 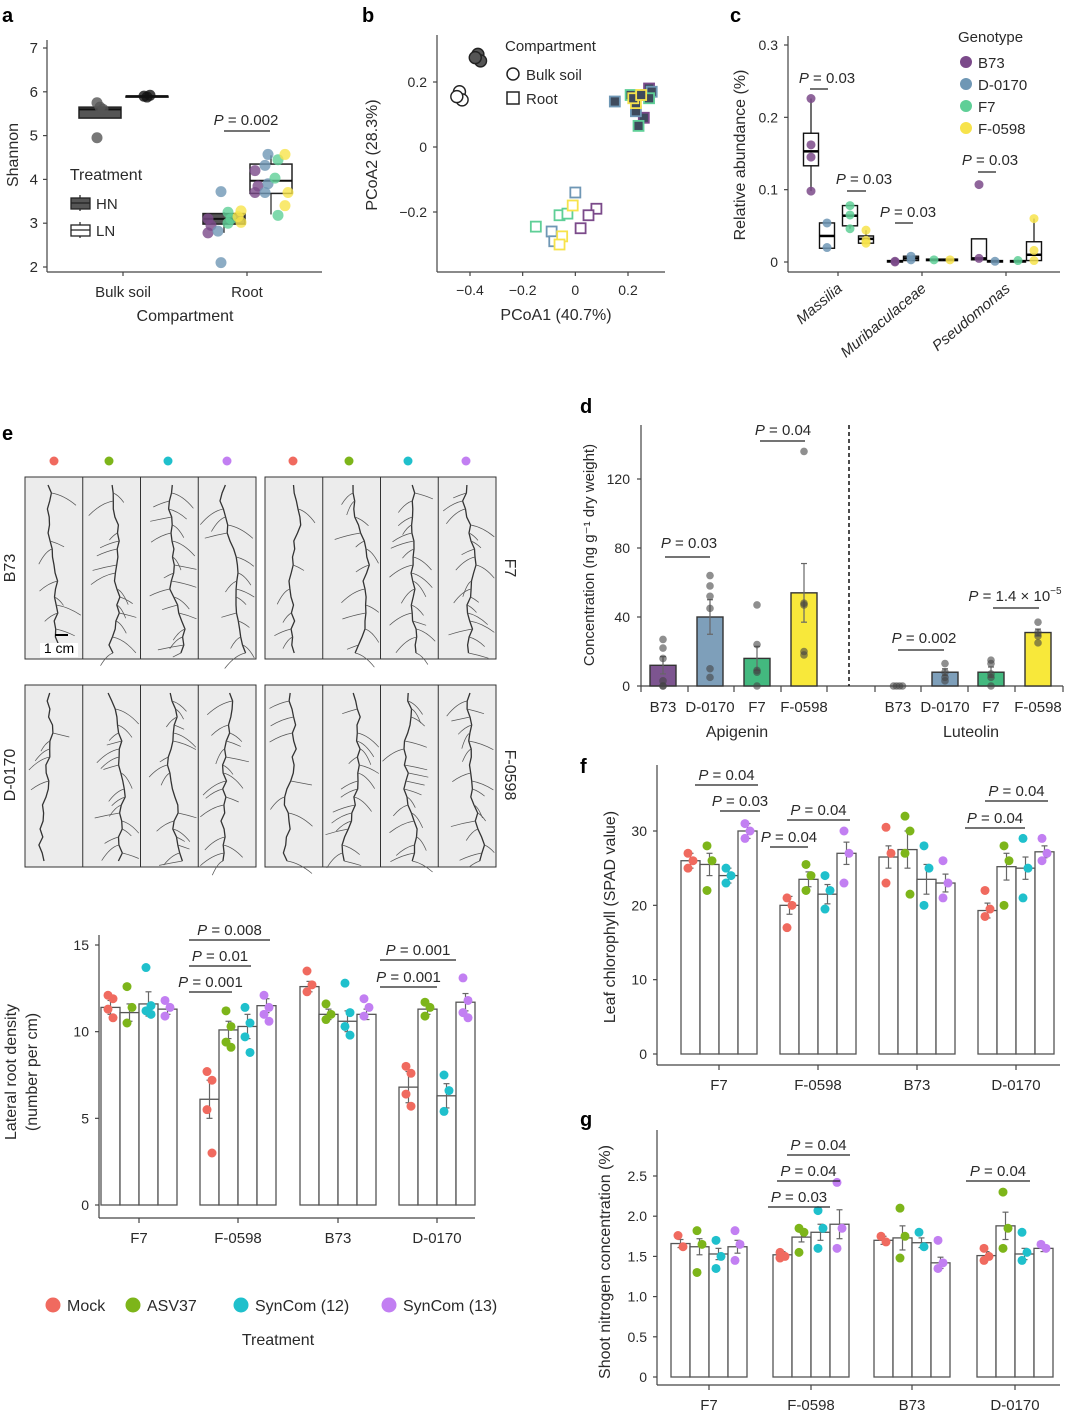 I want to click on bulk-soil-point, so click(x=475, y=57).